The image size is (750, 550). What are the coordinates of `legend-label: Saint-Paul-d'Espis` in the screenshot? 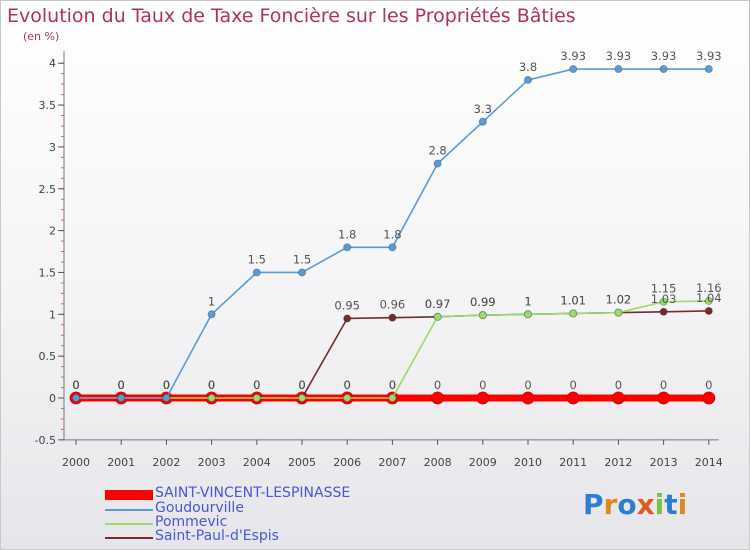 It's located at (217, 536).